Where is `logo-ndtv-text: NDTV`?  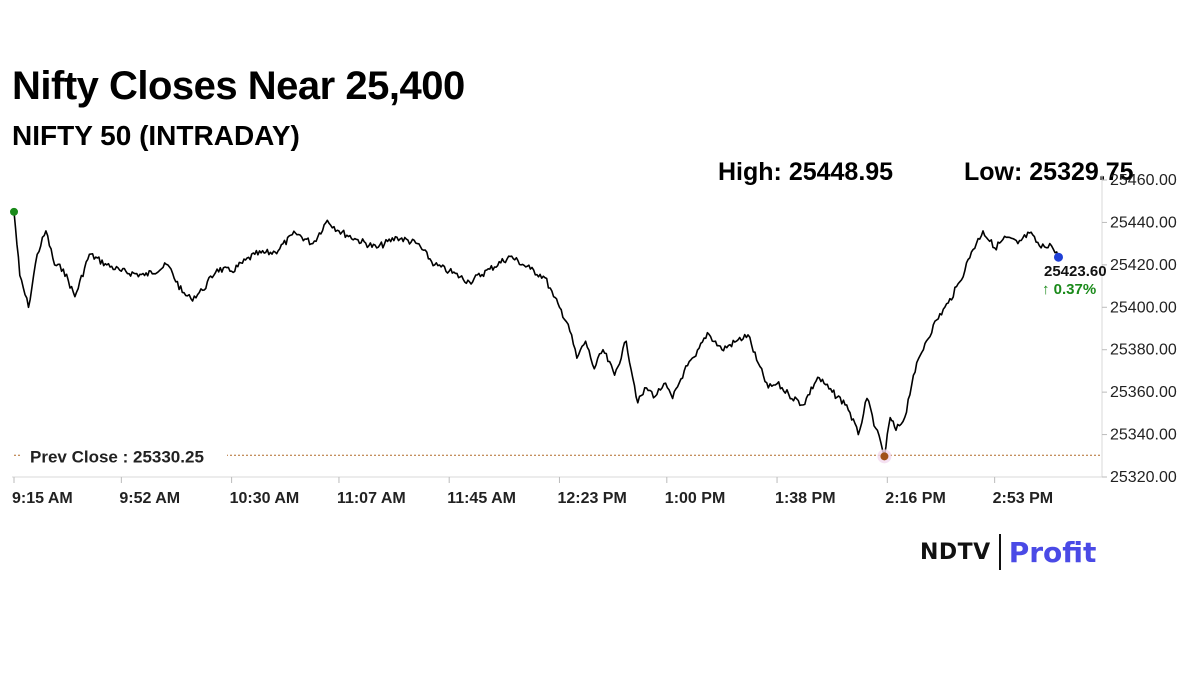 logo-ndtv-text: NDTV is located at coordinates (955, 552).